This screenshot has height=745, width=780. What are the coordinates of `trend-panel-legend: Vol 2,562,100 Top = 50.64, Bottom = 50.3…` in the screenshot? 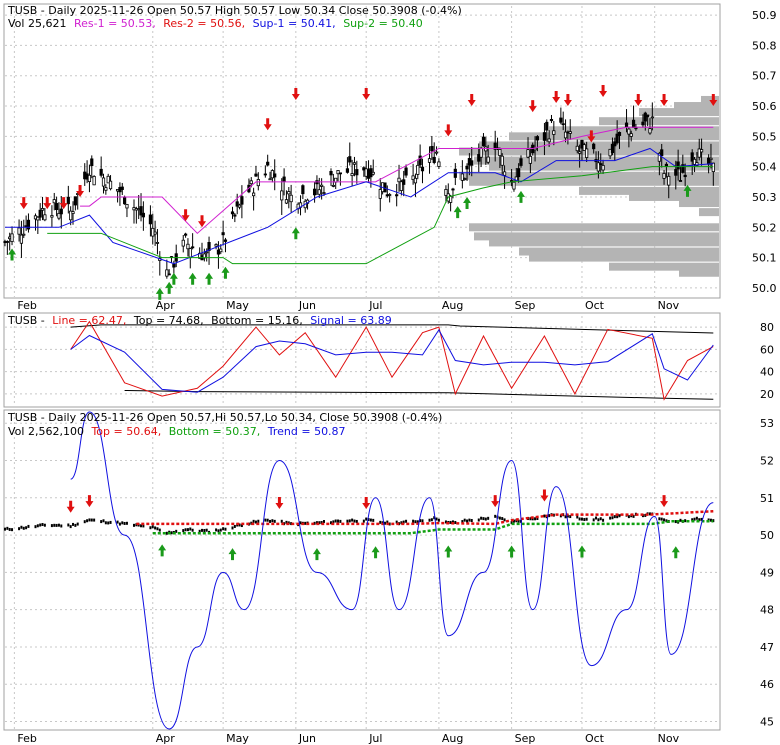 It's located at (177, 431).